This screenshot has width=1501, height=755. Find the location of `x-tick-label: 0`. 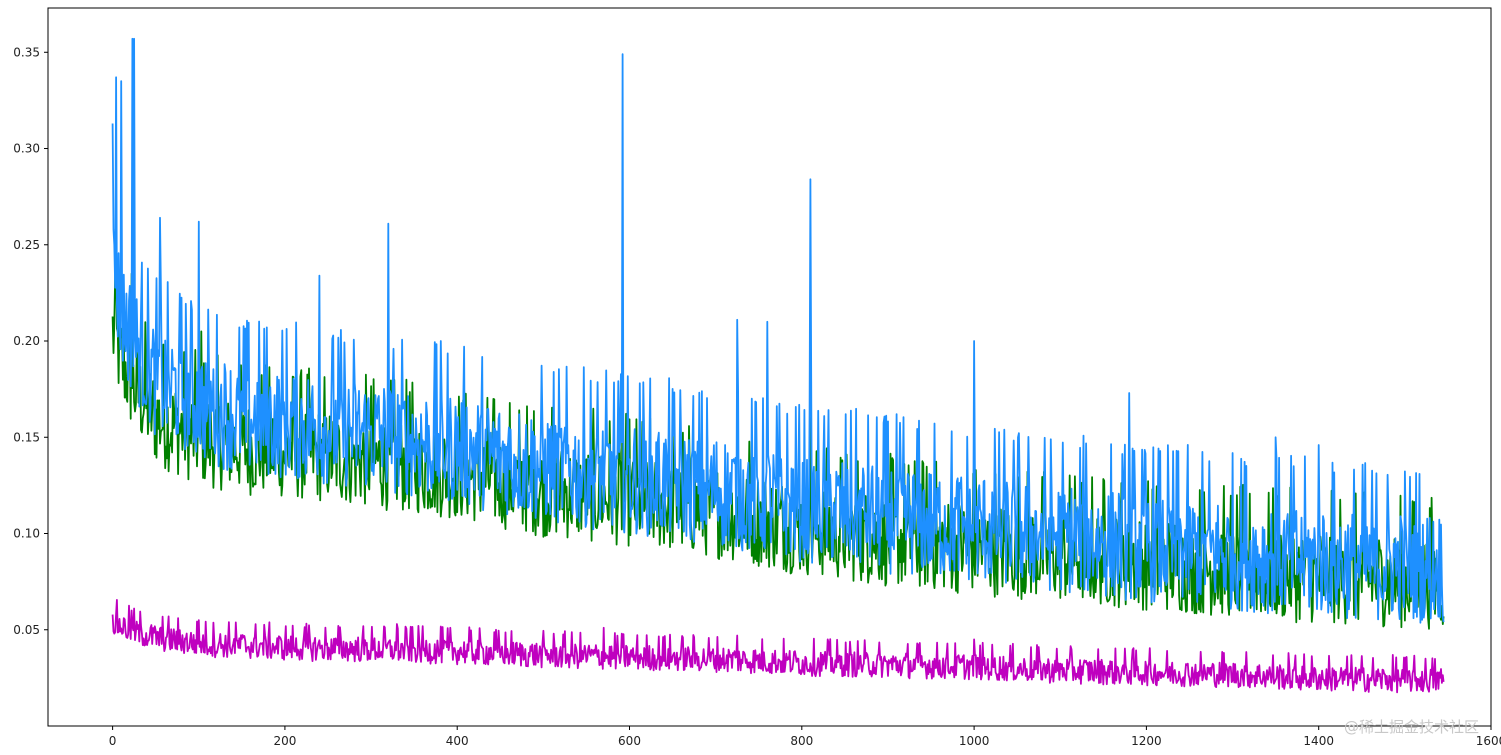

x-tick-label: 0 is located at coordinates (113, 741).